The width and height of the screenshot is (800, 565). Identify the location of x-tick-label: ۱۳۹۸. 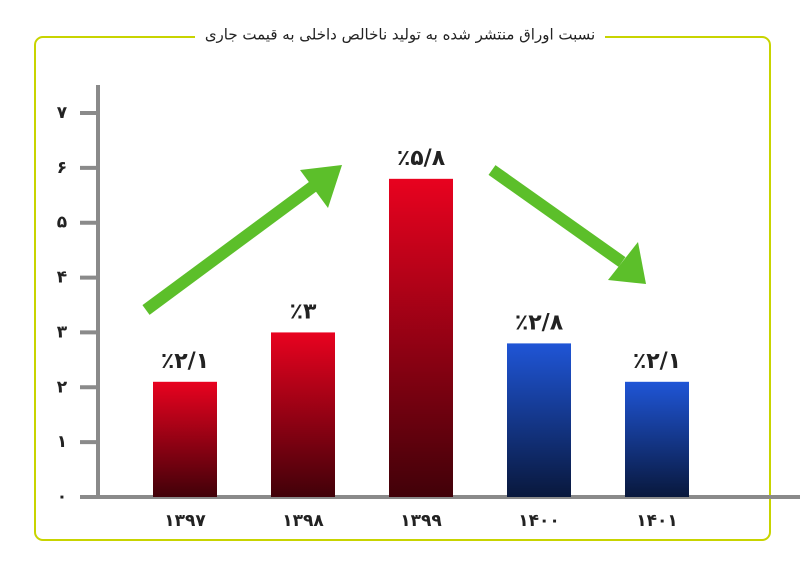
(303, 521).